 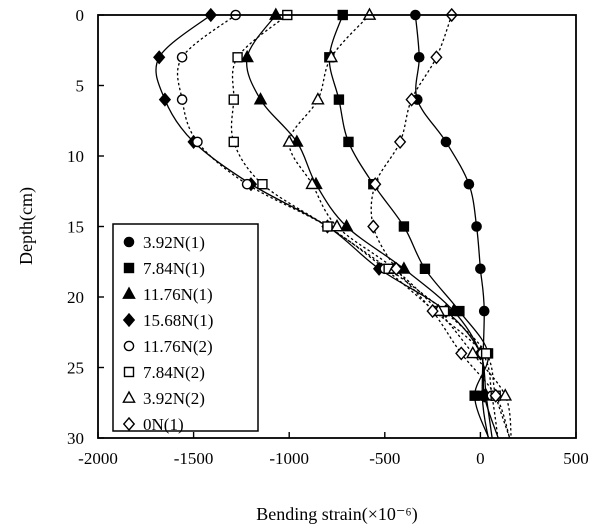 What do you see at coordinates (289, 458) in the screenshot?
I see `x-tick-label: -1000` at bounding box center [289, 458].